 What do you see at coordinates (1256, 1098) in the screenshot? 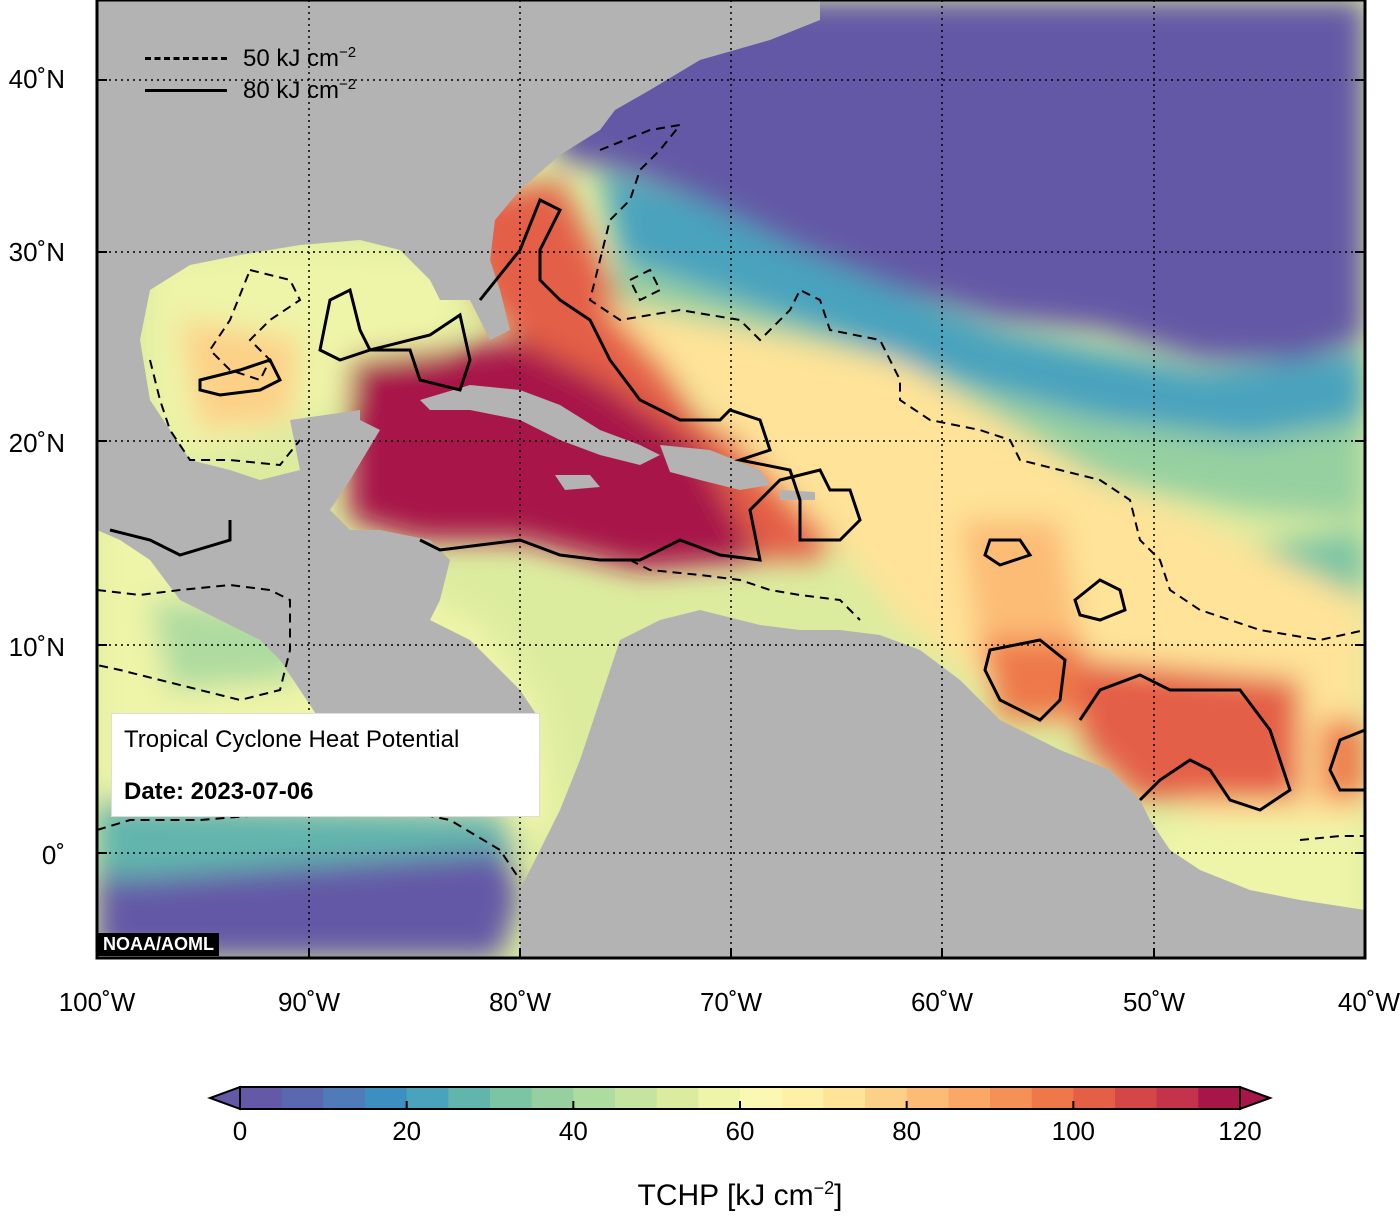
I see `colorbar-max-arrow` at bounding box center [1256, 1098].